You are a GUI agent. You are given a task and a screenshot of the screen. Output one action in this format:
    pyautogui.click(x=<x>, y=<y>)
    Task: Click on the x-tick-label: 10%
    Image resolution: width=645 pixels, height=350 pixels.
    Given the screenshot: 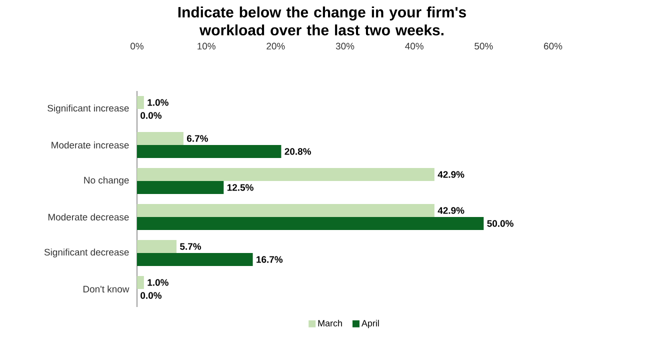 What is the action you would take?
    pyautogui.click(x=207, y=46)
    